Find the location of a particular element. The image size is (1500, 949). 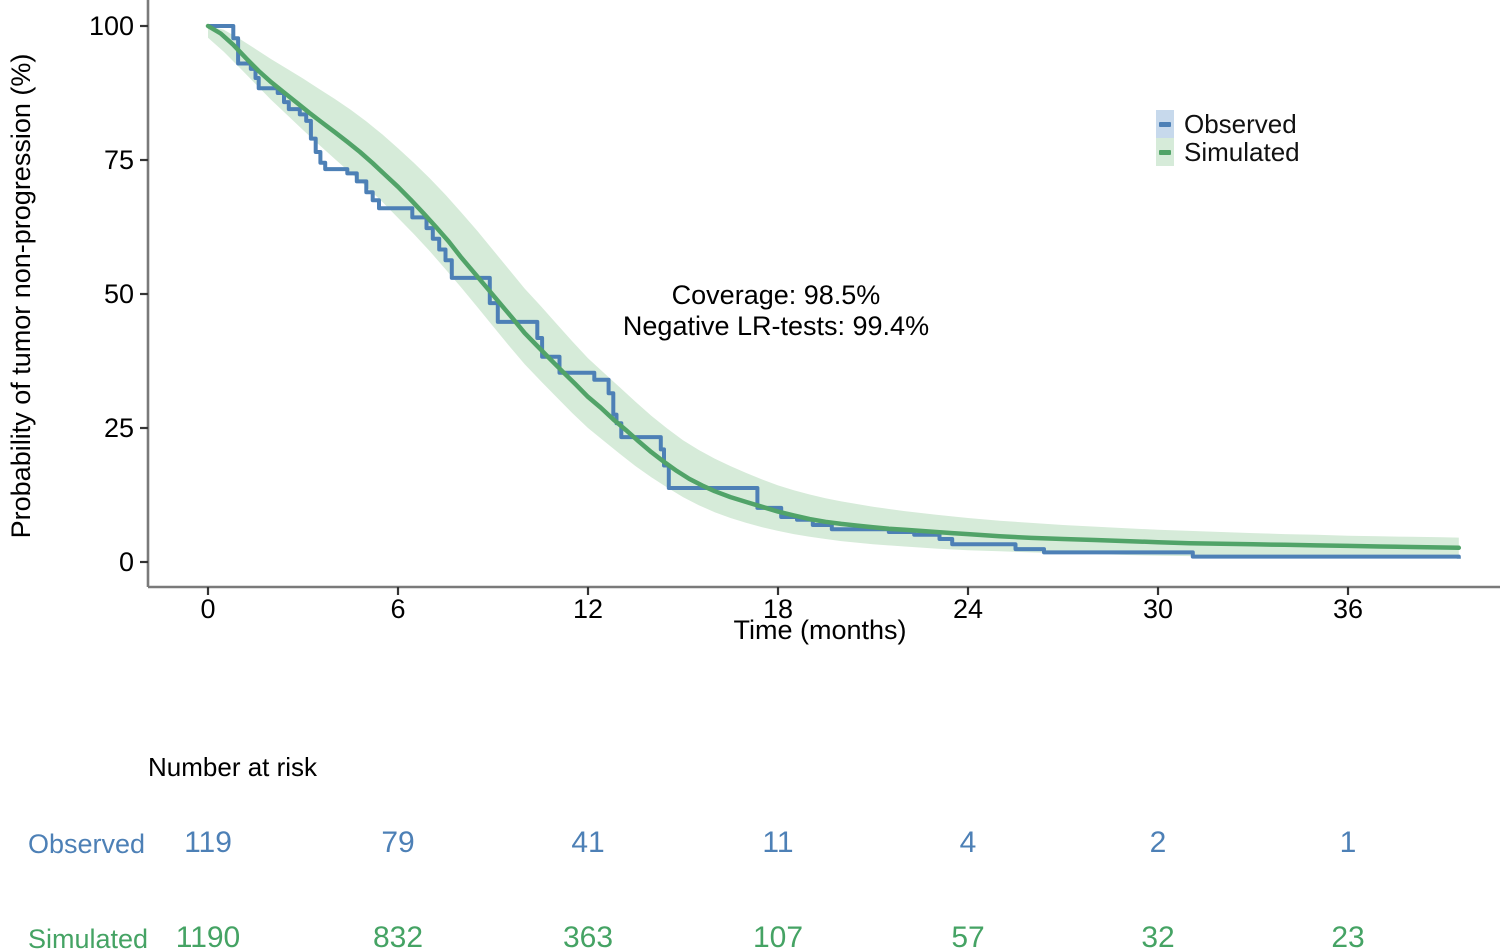

risk-value: 2 is located at coordinates (1158, 842).